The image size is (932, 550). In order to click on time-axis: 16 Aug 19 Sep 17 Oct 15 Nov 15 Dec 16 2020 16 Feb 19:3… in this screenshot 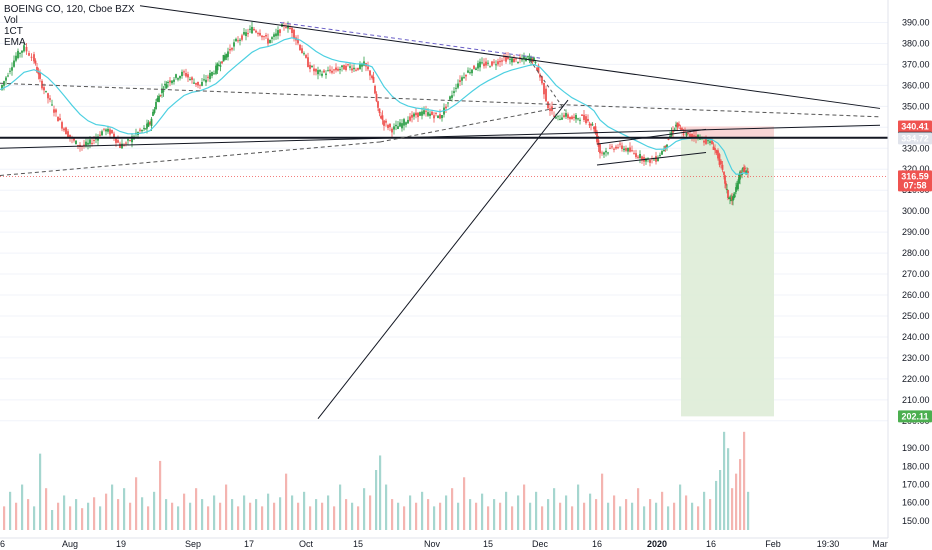, I will do `click(444, 543)`.